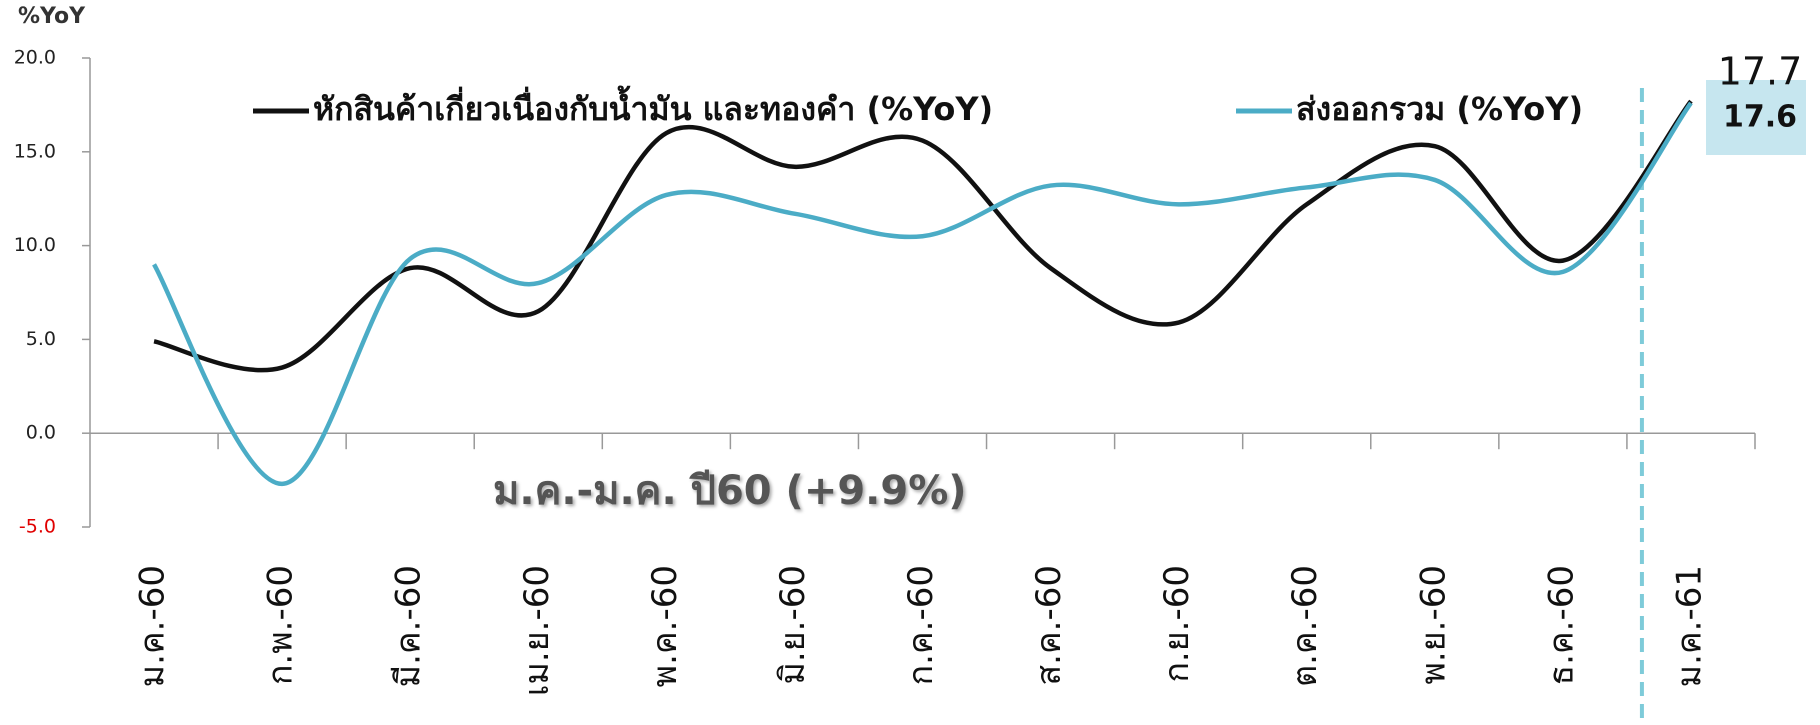 This screenshot has height=725, width=1820. What do you see at coordinates (41, 433) in the screenshot?
I see `y-tick-label: 0.0` at bounding box center [41, 433].